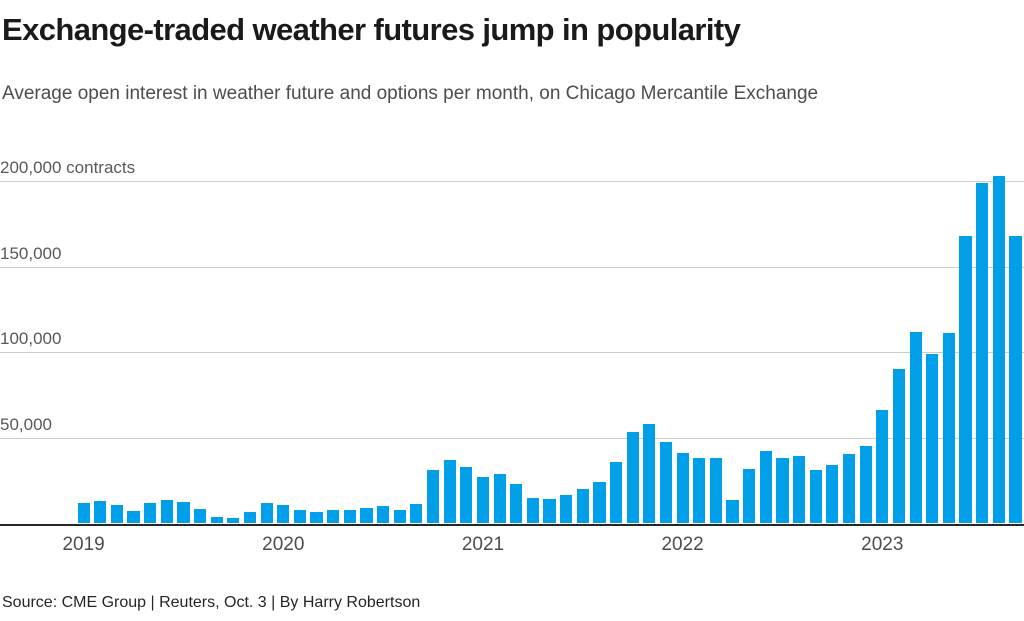 The image size is (1024, 621). Describe the element at coordinates (83, 544) in the screenshot. I see `x-axis-year-label: 2019` at that location.